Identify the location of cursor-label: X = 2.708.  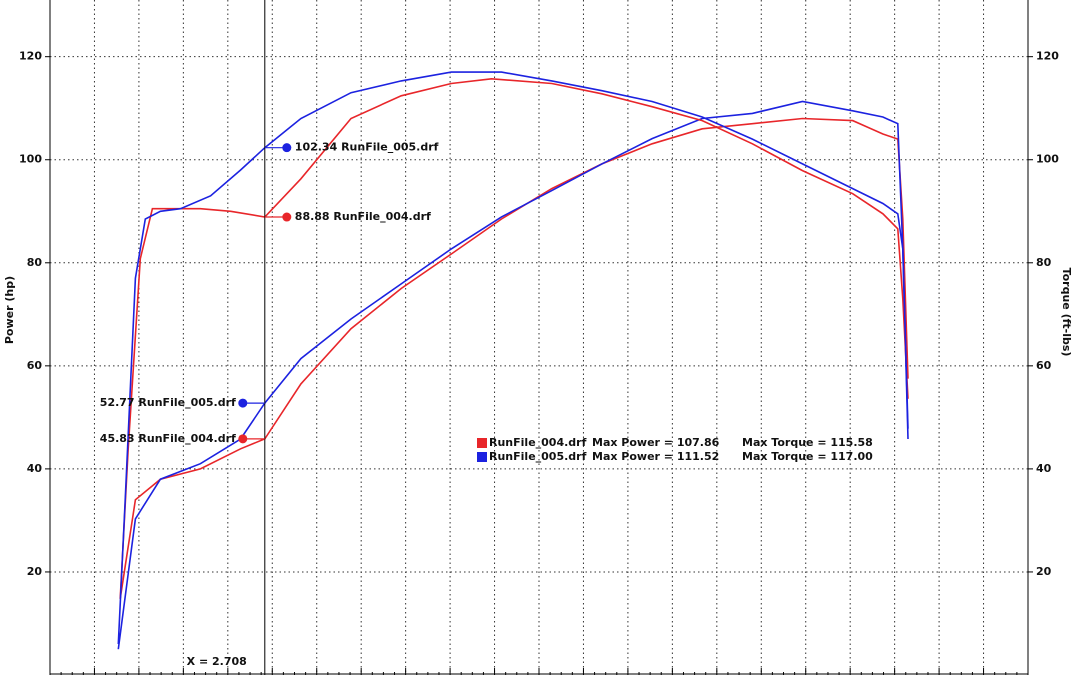
(217, 661).